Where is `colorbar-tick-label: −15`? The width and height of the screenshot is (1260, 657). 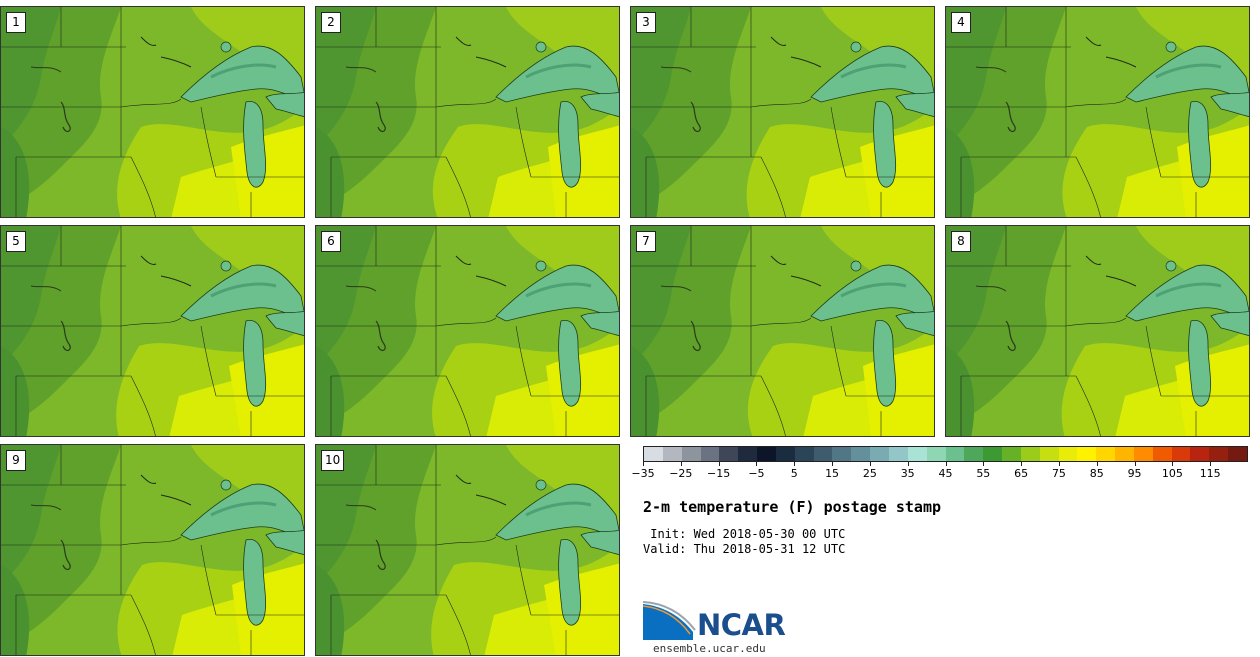 colorbar-tick-label: −15 is located at coordinates (719, 473).